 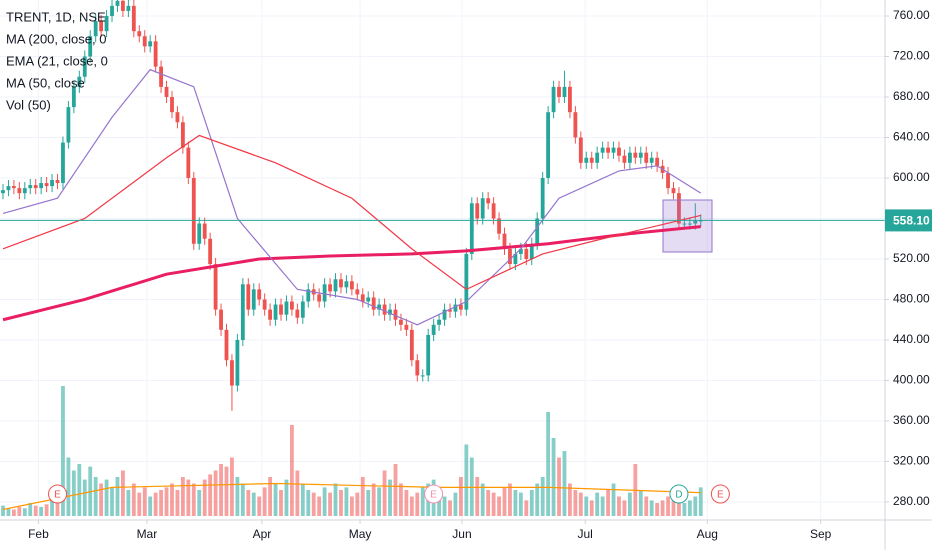 What do you see at coordinates (911, 15) in the screenshot?
I see `y-tick-label: 760.00` at bounding box center [911, 15].